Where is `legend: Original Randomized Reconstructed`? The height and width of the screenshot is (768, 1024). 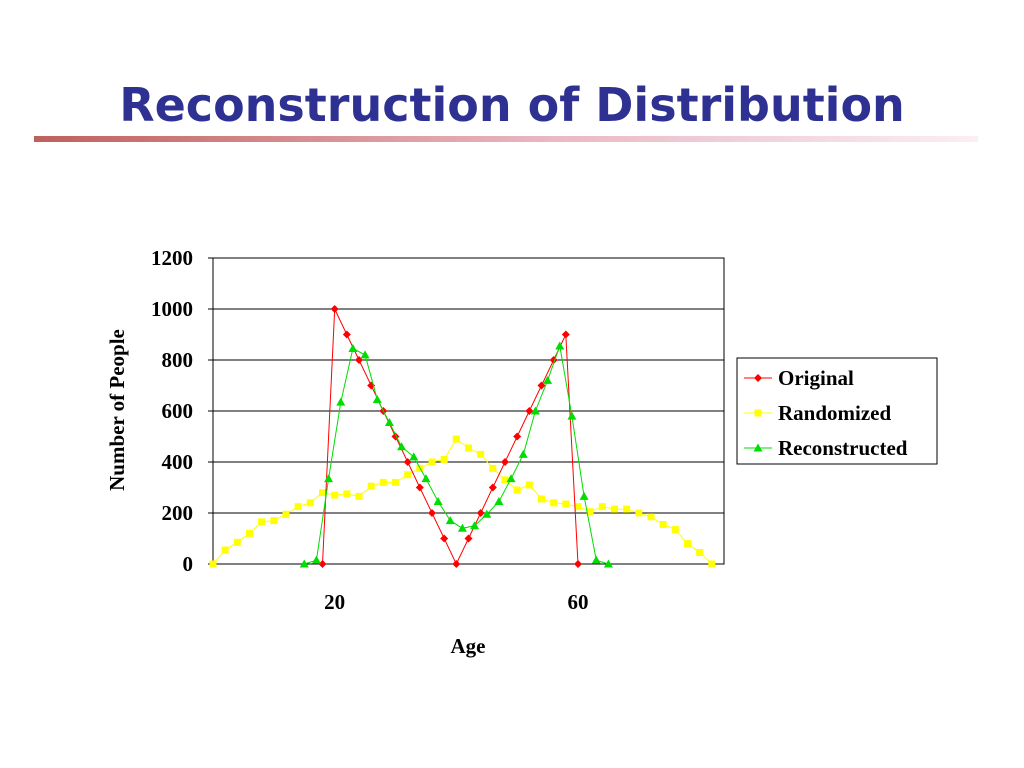 legend: Original Randomized Reconstructed is located at coordinates (837, 411).